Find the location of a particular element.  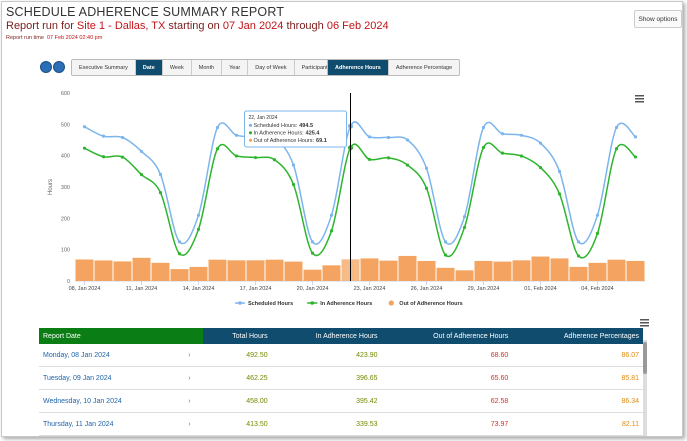

view-tab: Day of Week is located at coordinates (271, 67).